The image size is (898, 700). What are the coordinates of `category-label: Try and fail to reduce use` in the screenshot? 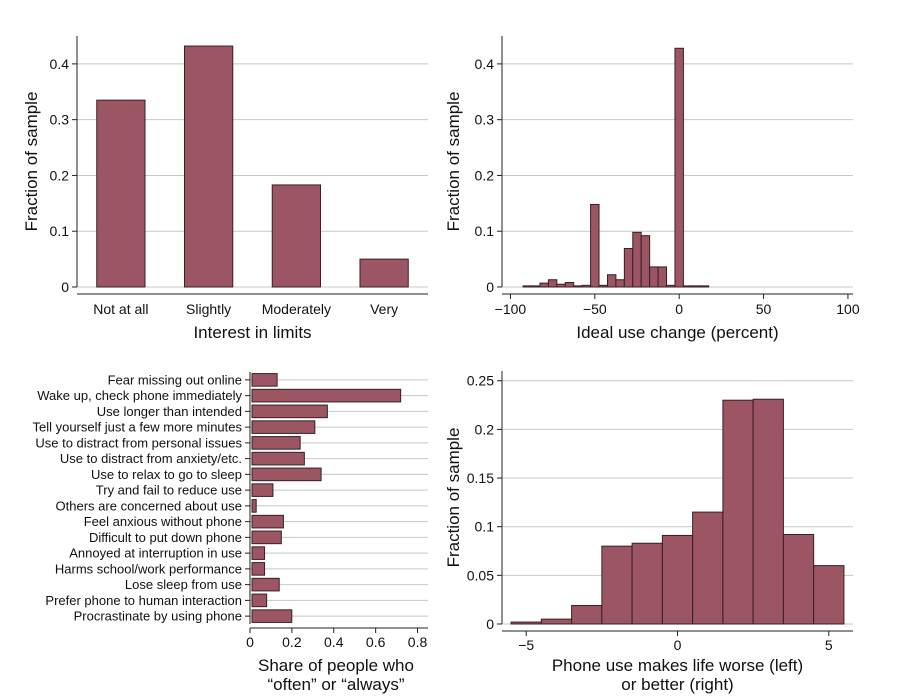 It's located at (169, 490).